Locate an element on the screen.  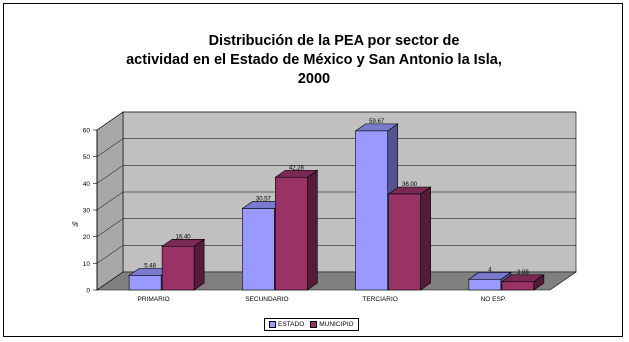
y-tick-label: 30 is located at coordinates (87, 211).